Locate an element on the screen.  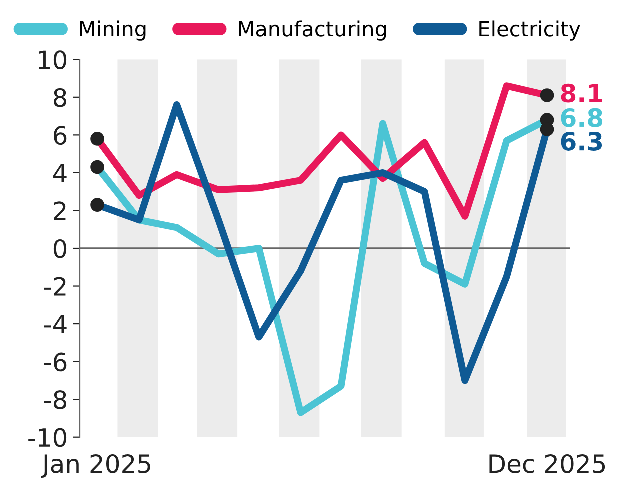
legend-label: Electricity is located at coordinates (530, 30).